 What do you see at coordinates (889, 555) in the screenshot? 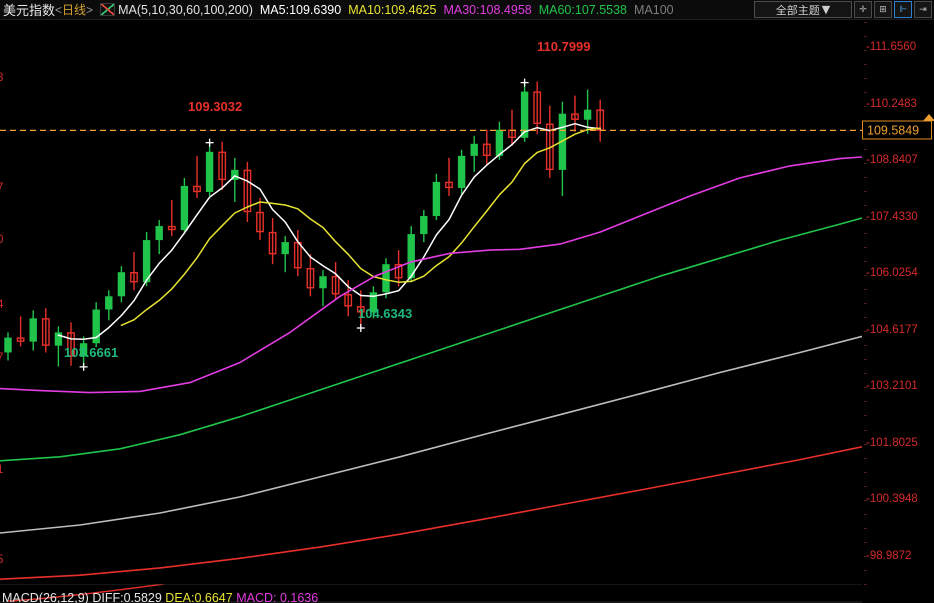
I see `price-tick: -98.9872` at bounding box center [889, 555].